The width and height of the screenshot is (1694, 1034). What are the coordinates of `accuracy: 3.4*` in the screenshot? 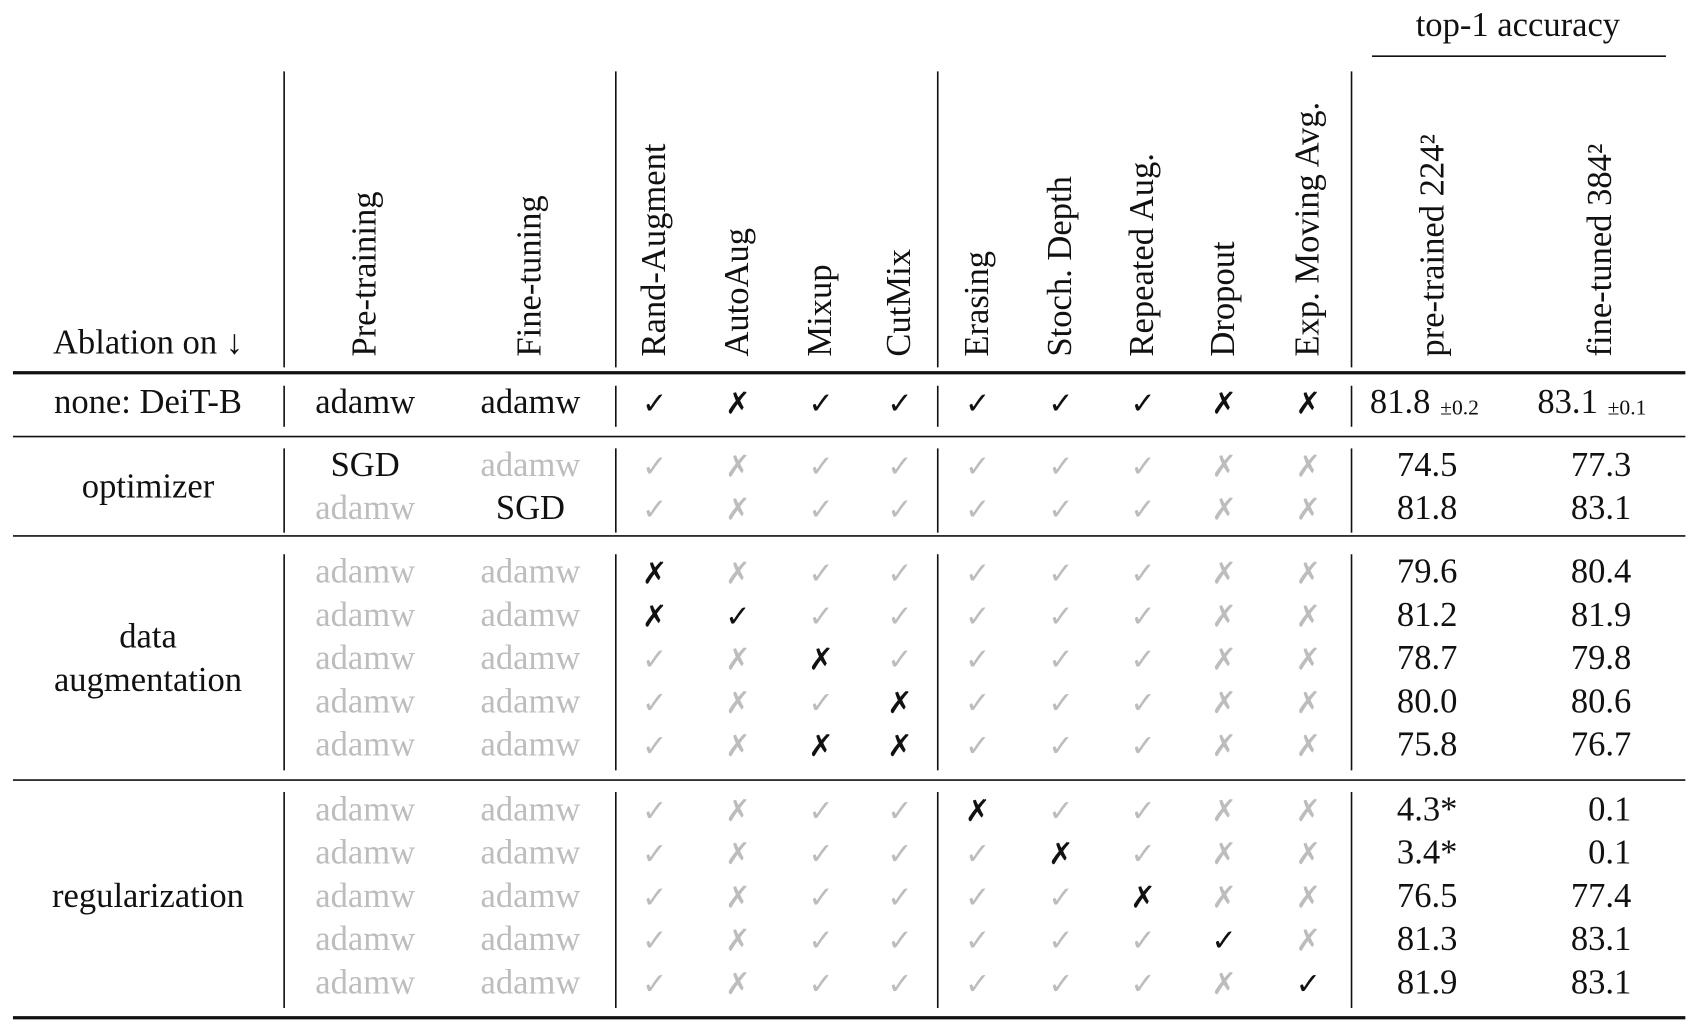 It's located at (1427, 853).